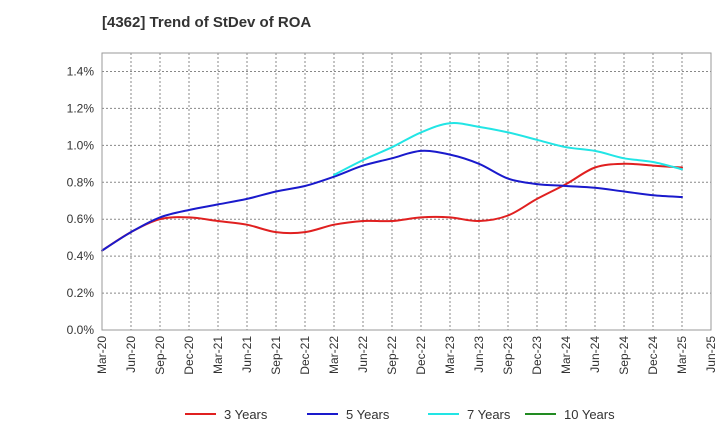  Describe the element at coordinates (276, 355) in the screenshot. I see `x-tick-label: Sep-21` at that location.